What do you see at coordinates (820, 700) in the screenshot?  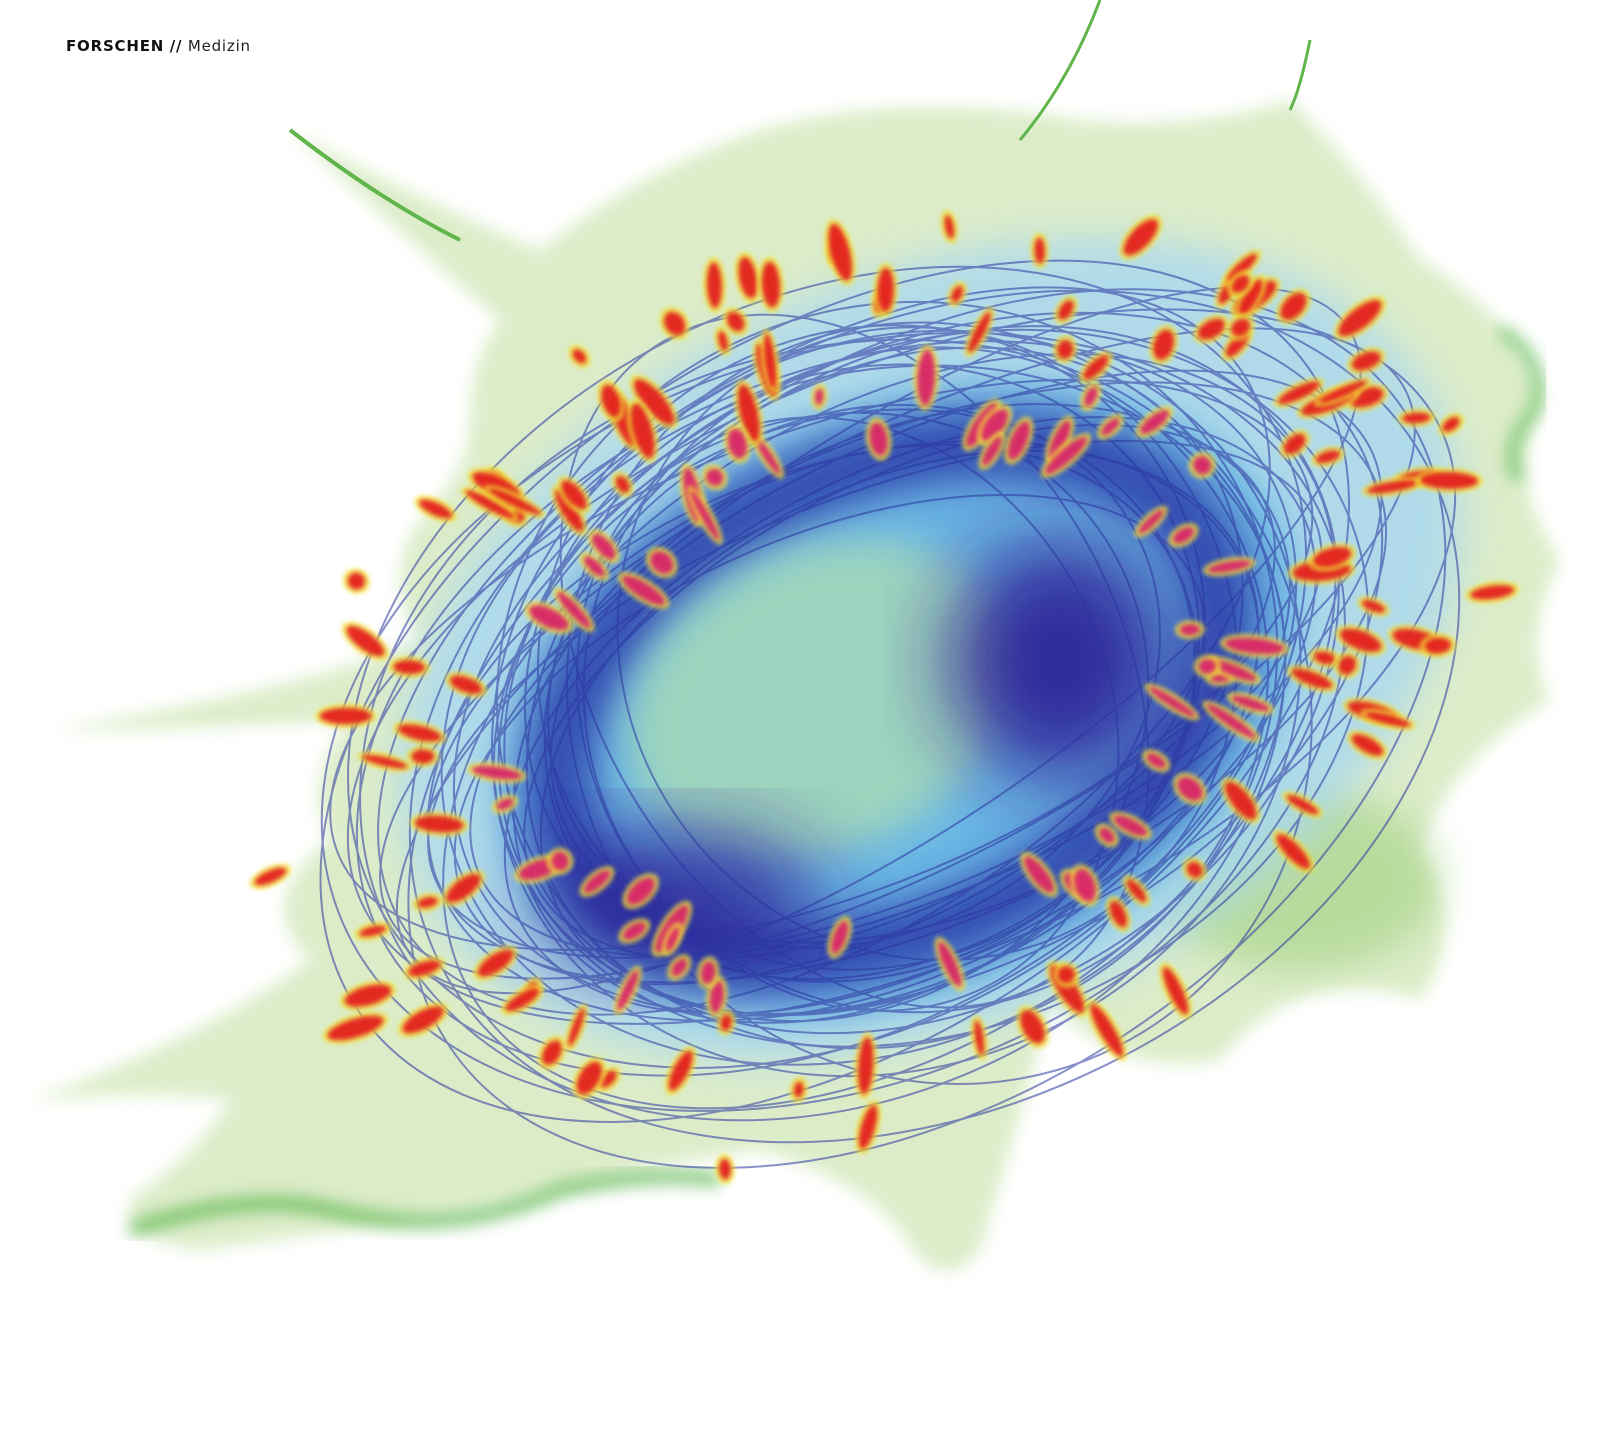 I see `nucleus` at bounding box center [820, 700].